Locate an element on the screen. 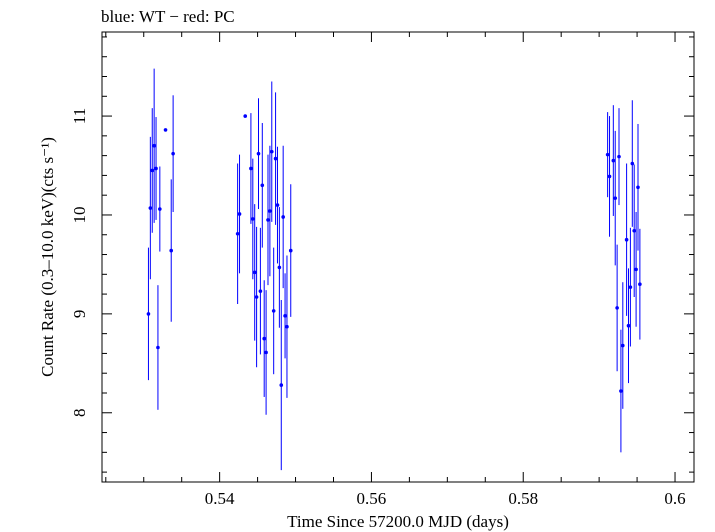 The height and width of the screenshot is (532, 715). x-tick-label: 0.56 is located at coordinates (372, 498).